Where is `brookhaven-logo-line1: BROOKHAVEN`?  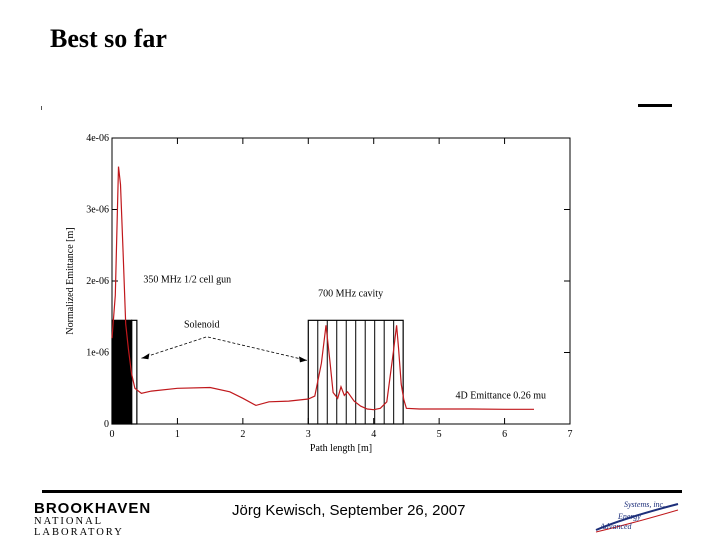 brookhaven-logo-line1: BROOKHAVEN is located at coordinates (93, 508).